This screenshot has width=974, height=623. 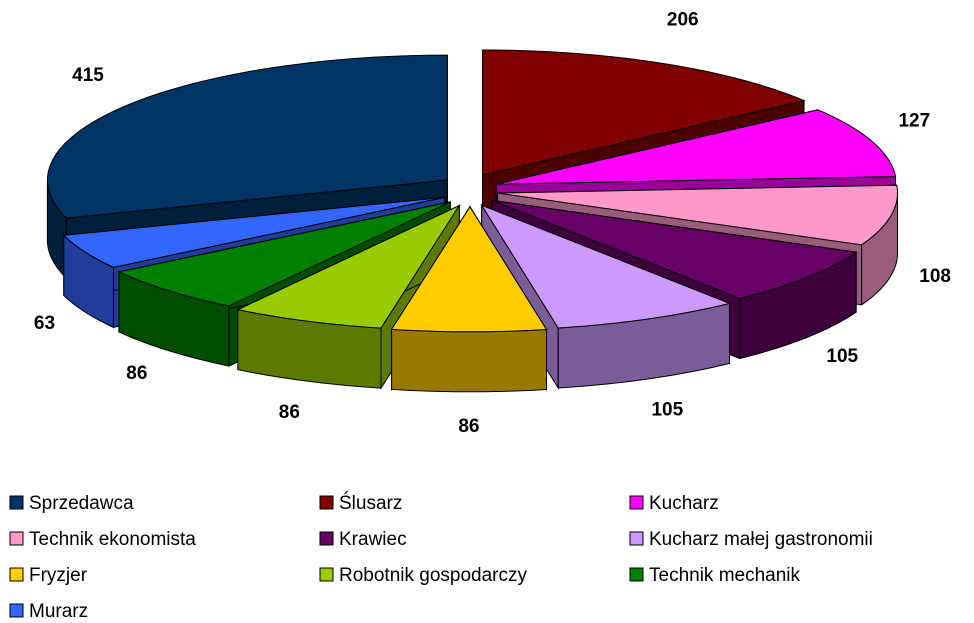 What do you see at coordinates (44, 323) in the screenshot?
I see `data-label: 63` at bounding box center [44, 323].